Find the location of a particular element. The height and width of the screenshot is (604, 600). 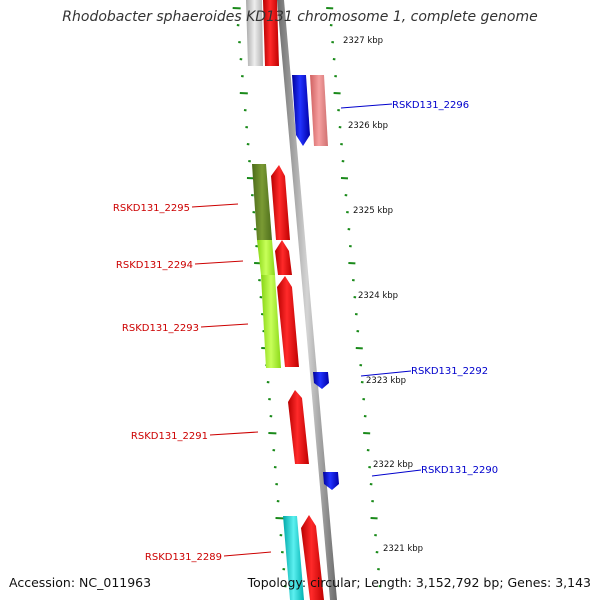

length-value: 3,152,792 bp is located at coordinates (457, 582).